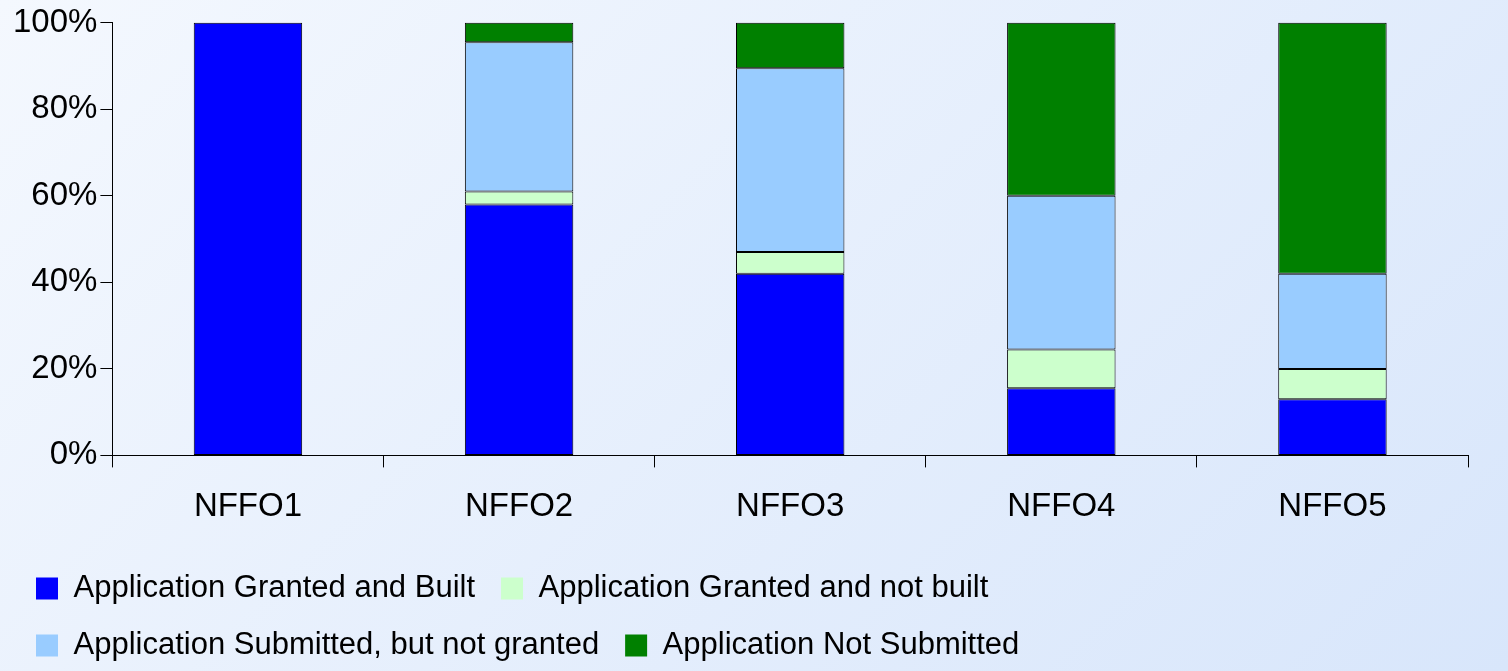  What do you see at coordinates (1332, 505) in the screenshot?
I see `x-tick-label: NFFO5` at bounding box center [1332, 505].